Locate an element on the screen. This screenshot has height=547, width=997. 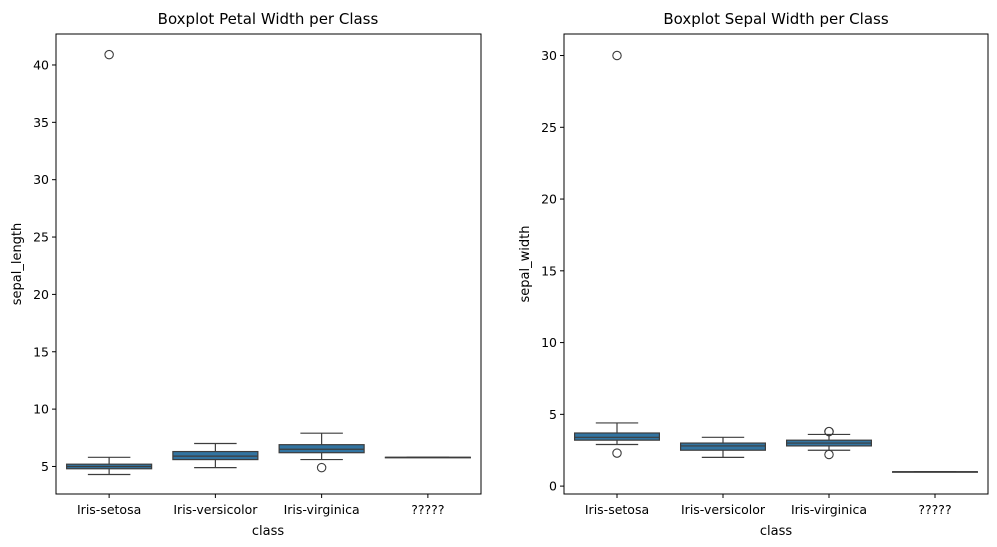
y-tick-label: 35 is located at coordinates (41, 122).